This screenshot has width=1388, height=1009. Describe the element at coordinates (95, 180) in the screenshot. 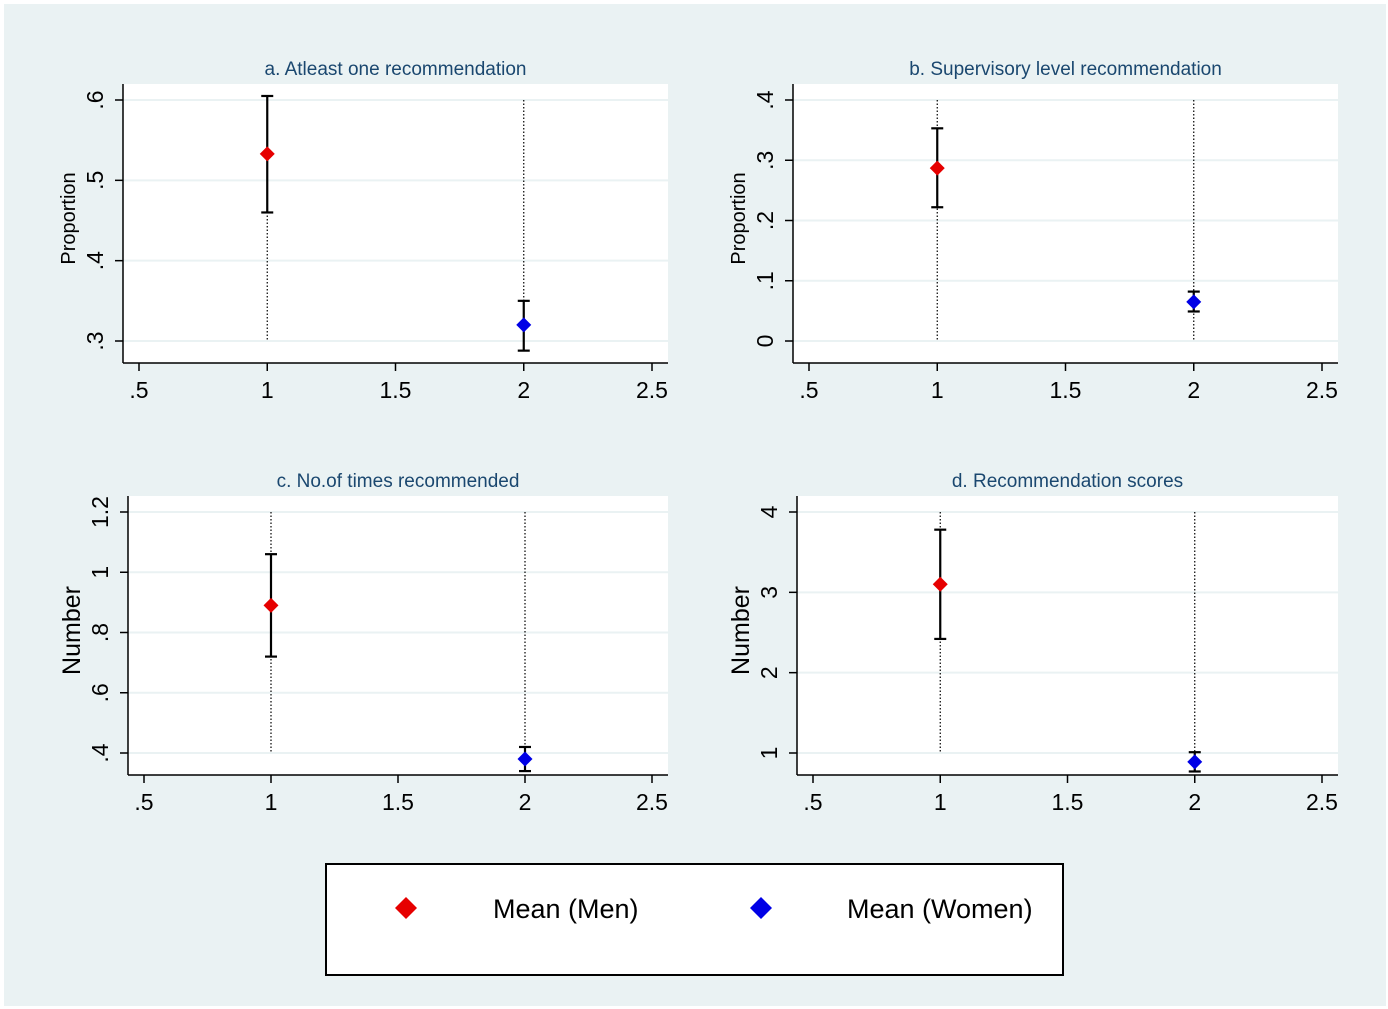

I see `y-tick-label: .5` at that location.